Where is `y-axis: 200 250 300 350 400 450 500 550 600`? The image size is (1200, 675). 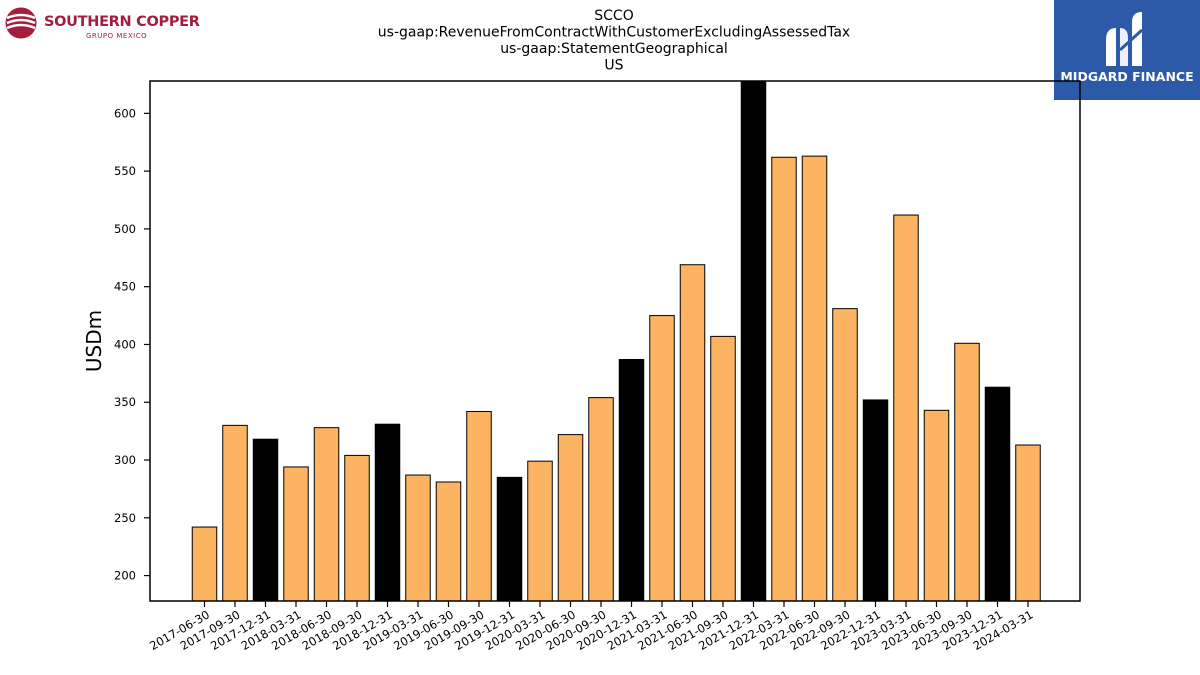 y-axis: 200 250 300 350 400 450 500 550 600 is located at coordinates (132, 344).